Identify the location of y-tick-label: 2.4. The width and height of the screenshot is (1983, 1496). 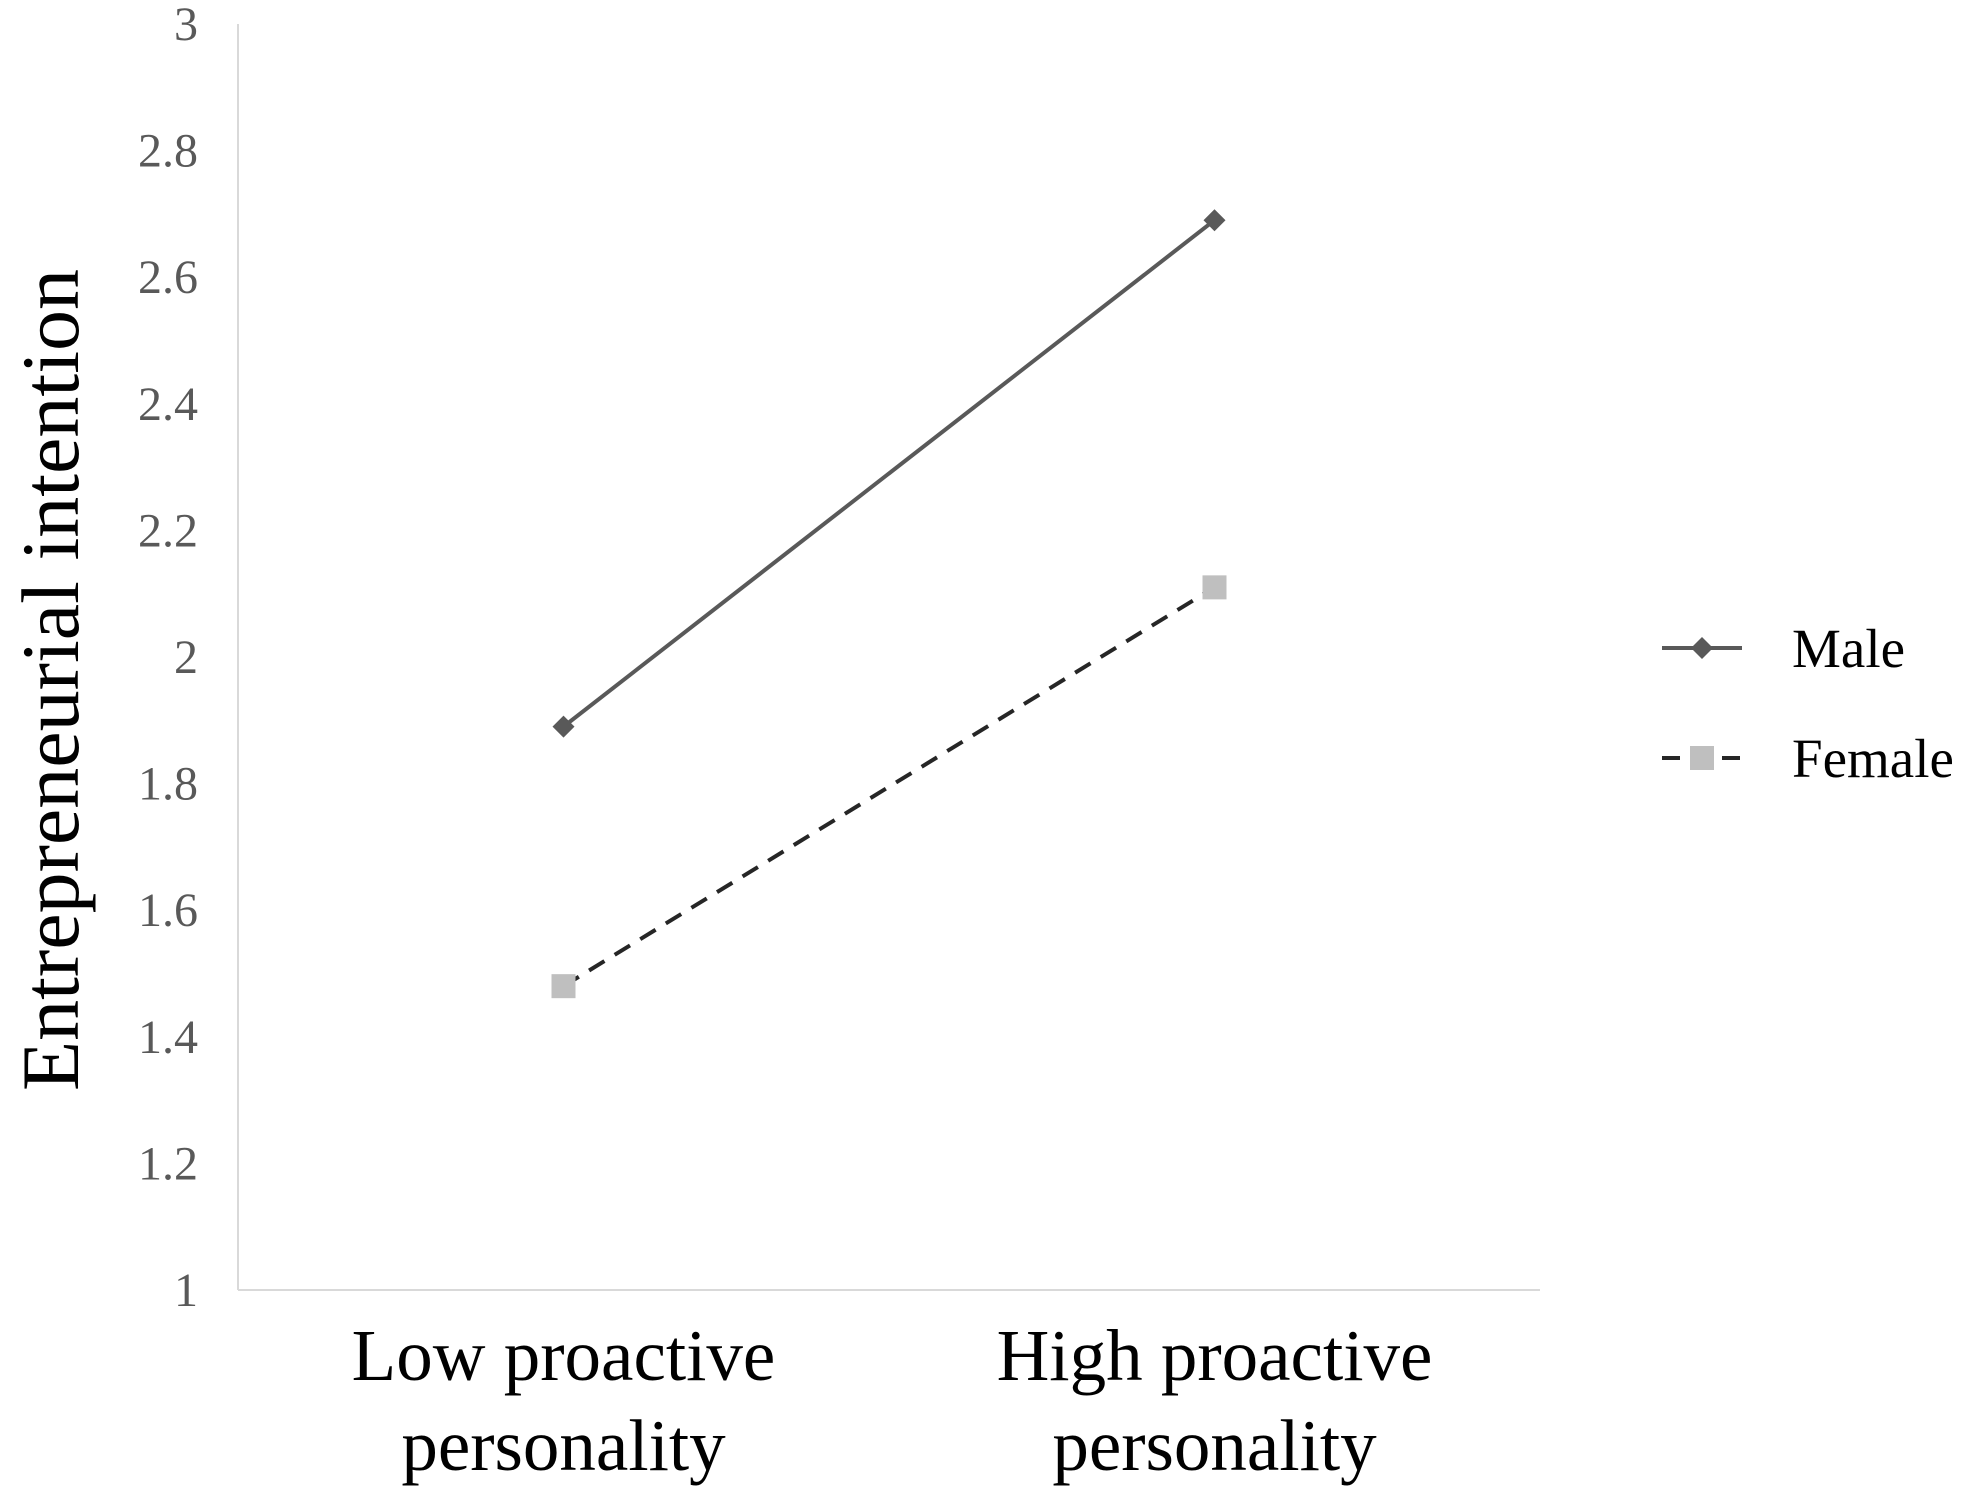
(168, 404).